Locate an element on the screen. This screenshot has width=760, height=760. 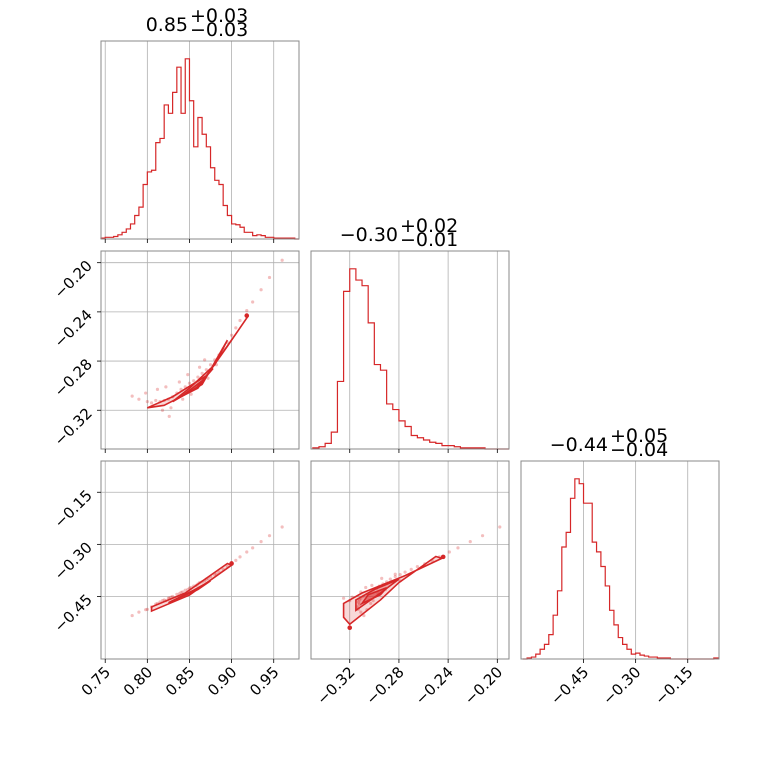
x-tick-label: 0.75 is located at coordinates (96, 681).